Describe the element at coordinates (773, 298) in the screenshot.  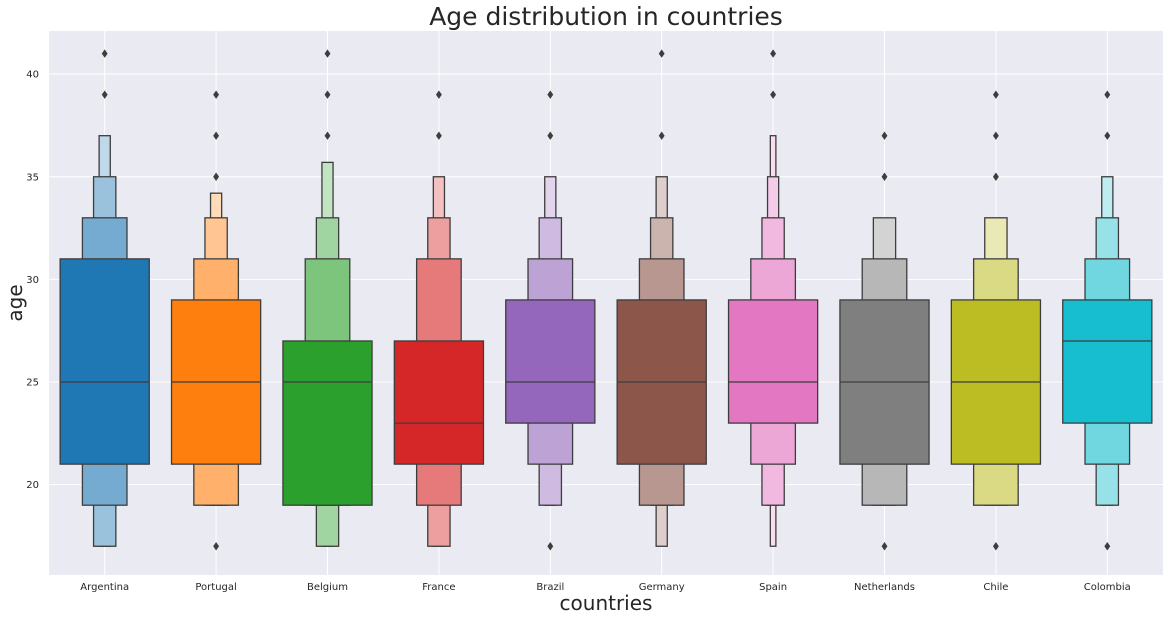
I see `boxen-spain` at that location.